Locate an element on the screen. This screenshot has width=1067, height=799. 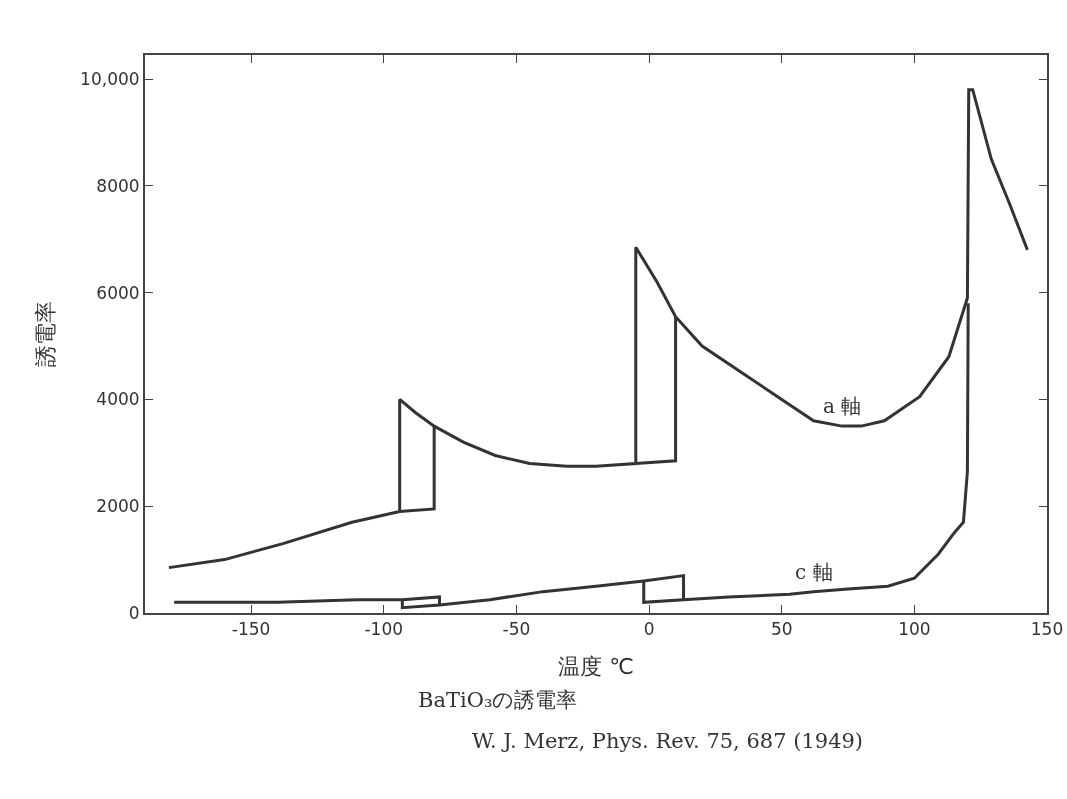
x-tick-label: 150 is located at coordinates (1047, 629).